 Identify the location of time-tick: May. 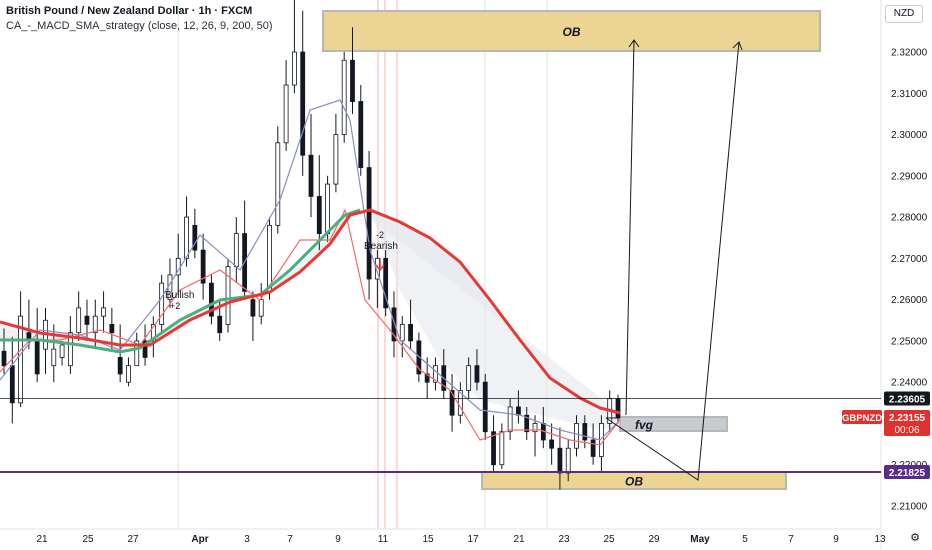
(700, 539).